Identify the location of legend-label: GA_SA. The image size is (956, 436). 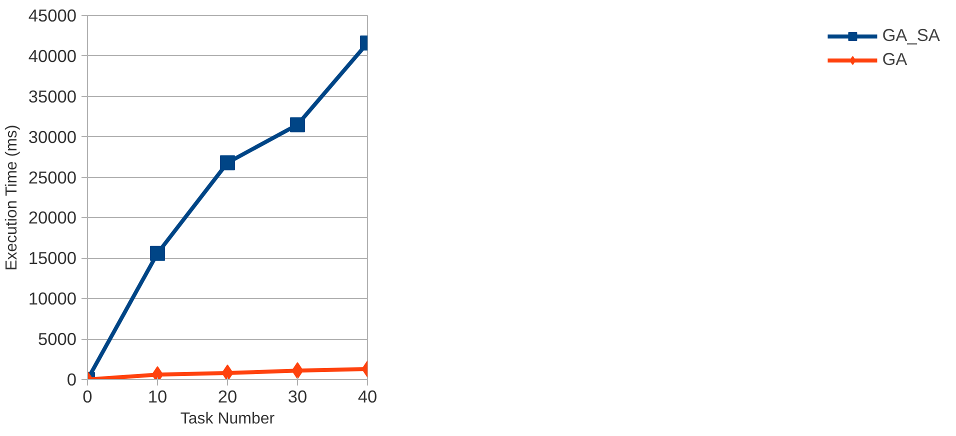
(911, 35).